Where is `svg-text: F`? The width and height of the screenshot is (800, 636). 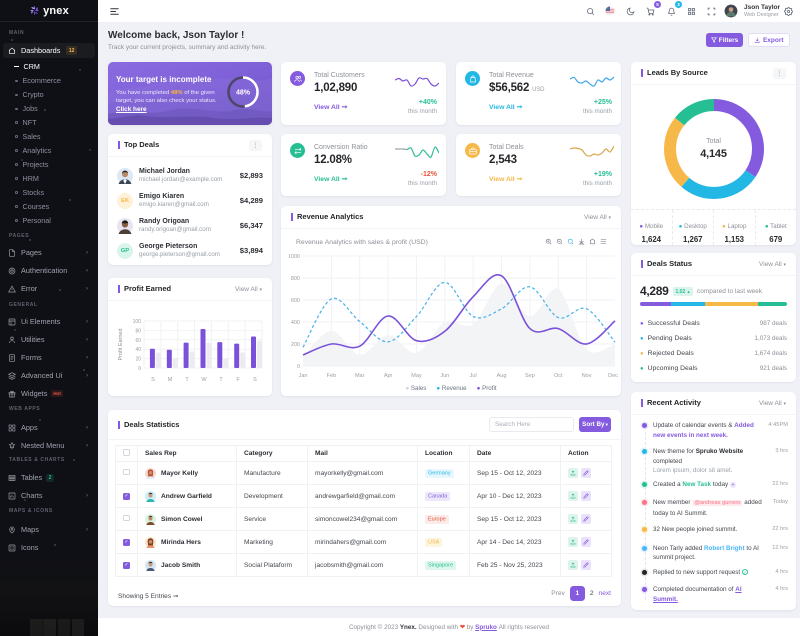
svg-text: F is located at coordinates (238, 380).